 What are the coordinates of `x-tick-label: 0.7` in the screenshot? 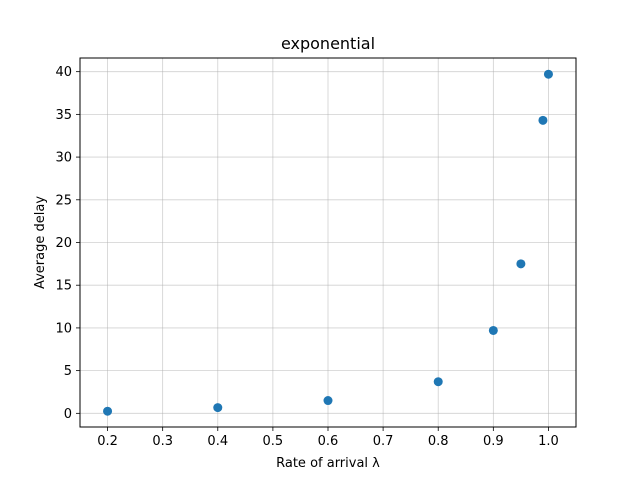 It's located at (383, 441).